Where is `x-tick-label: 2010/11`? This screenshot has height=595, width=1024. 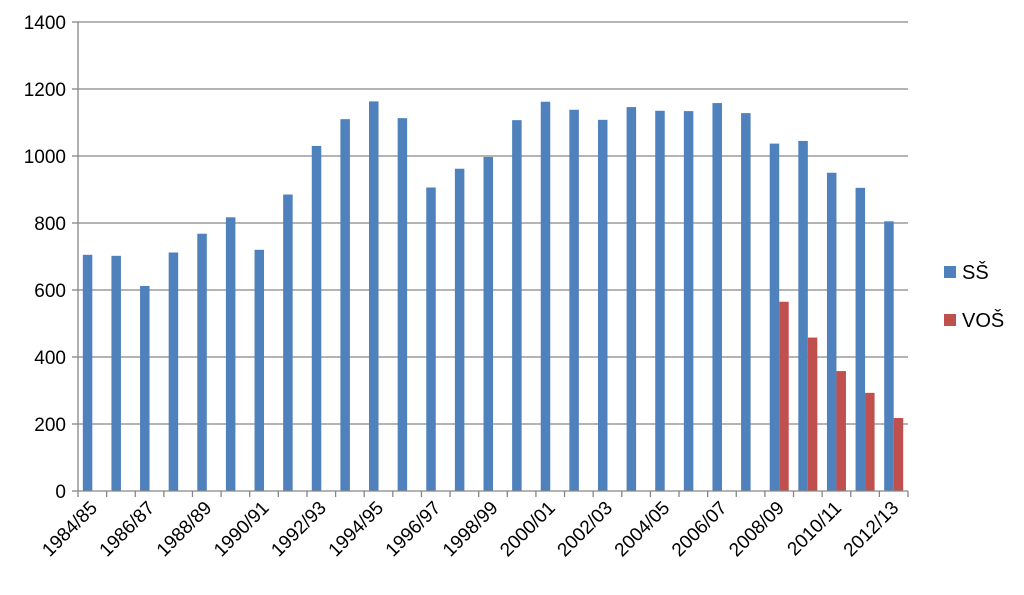
x-tick-label: 2010/11 is located at coordinates (815, 529).